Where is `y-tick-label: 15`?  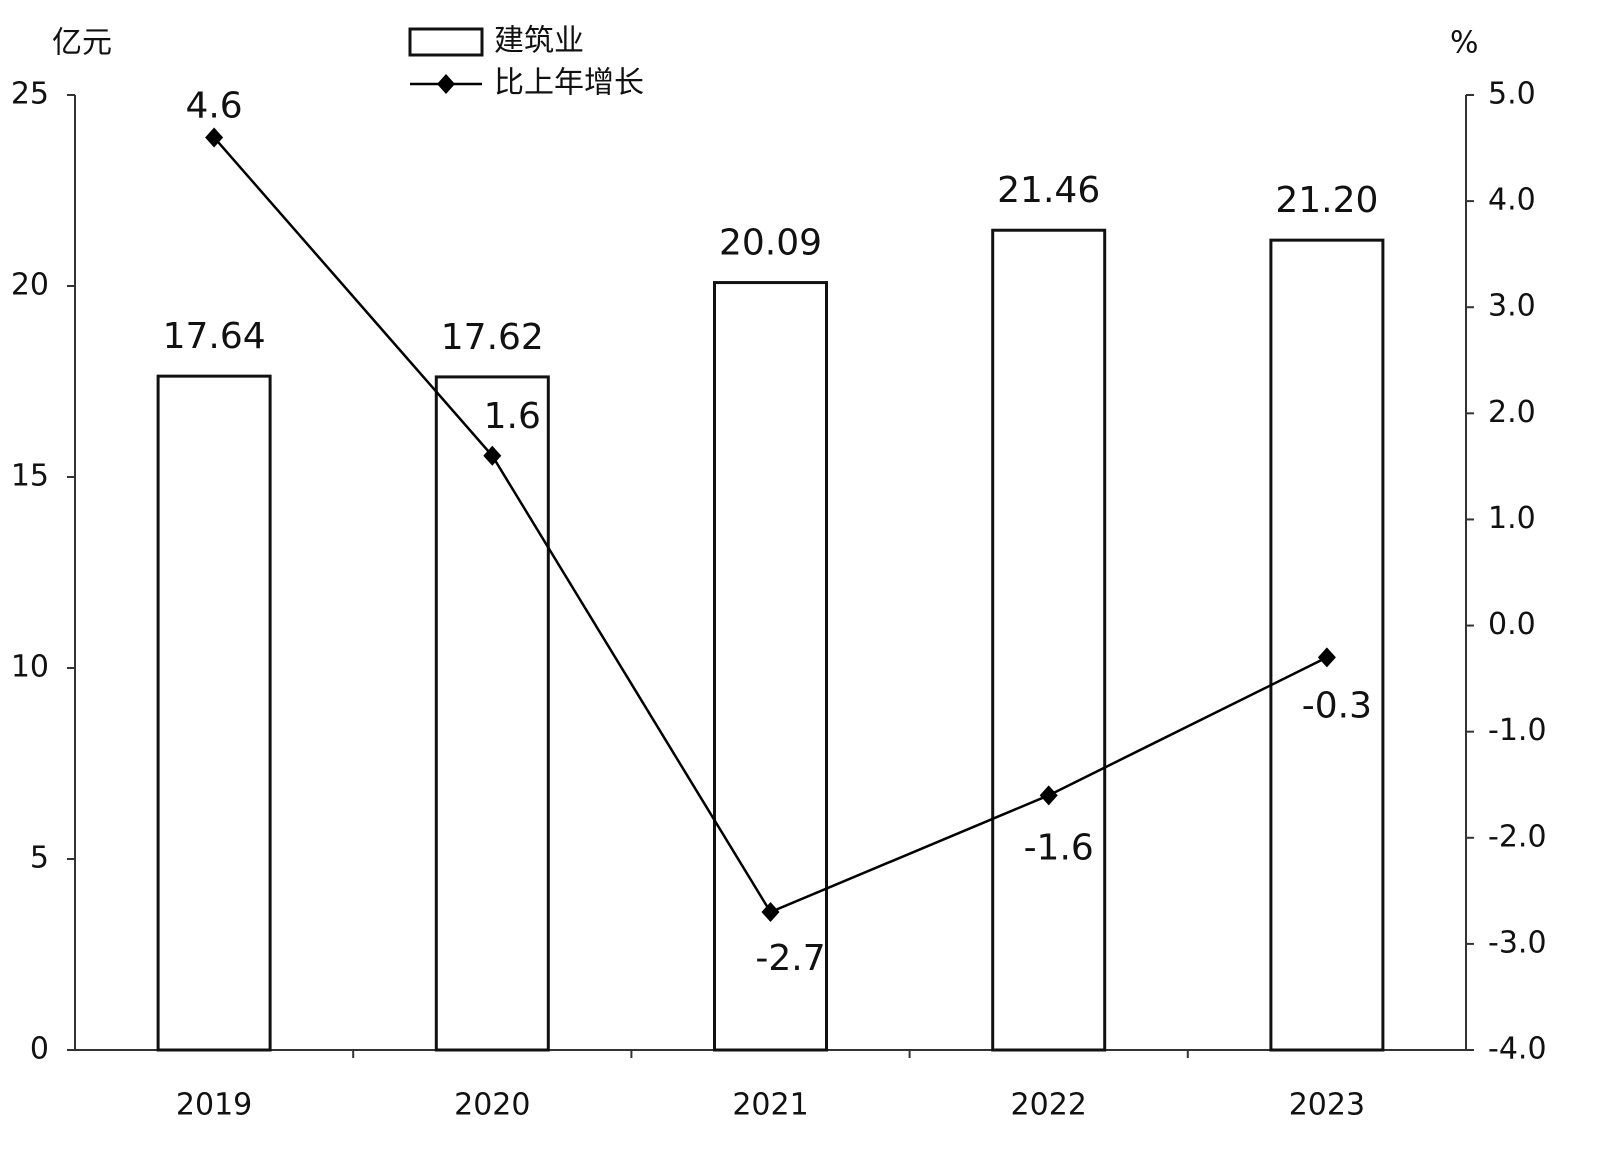 y-tick-label: 15 is located at coordinates (30, 476).